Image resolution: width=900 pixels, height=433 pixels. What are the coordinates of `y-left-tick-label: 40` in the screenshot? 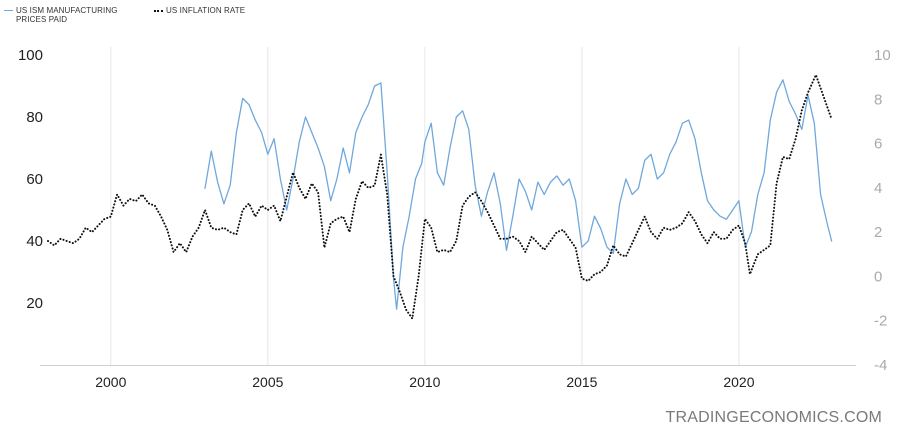 It's located at (34, 241).